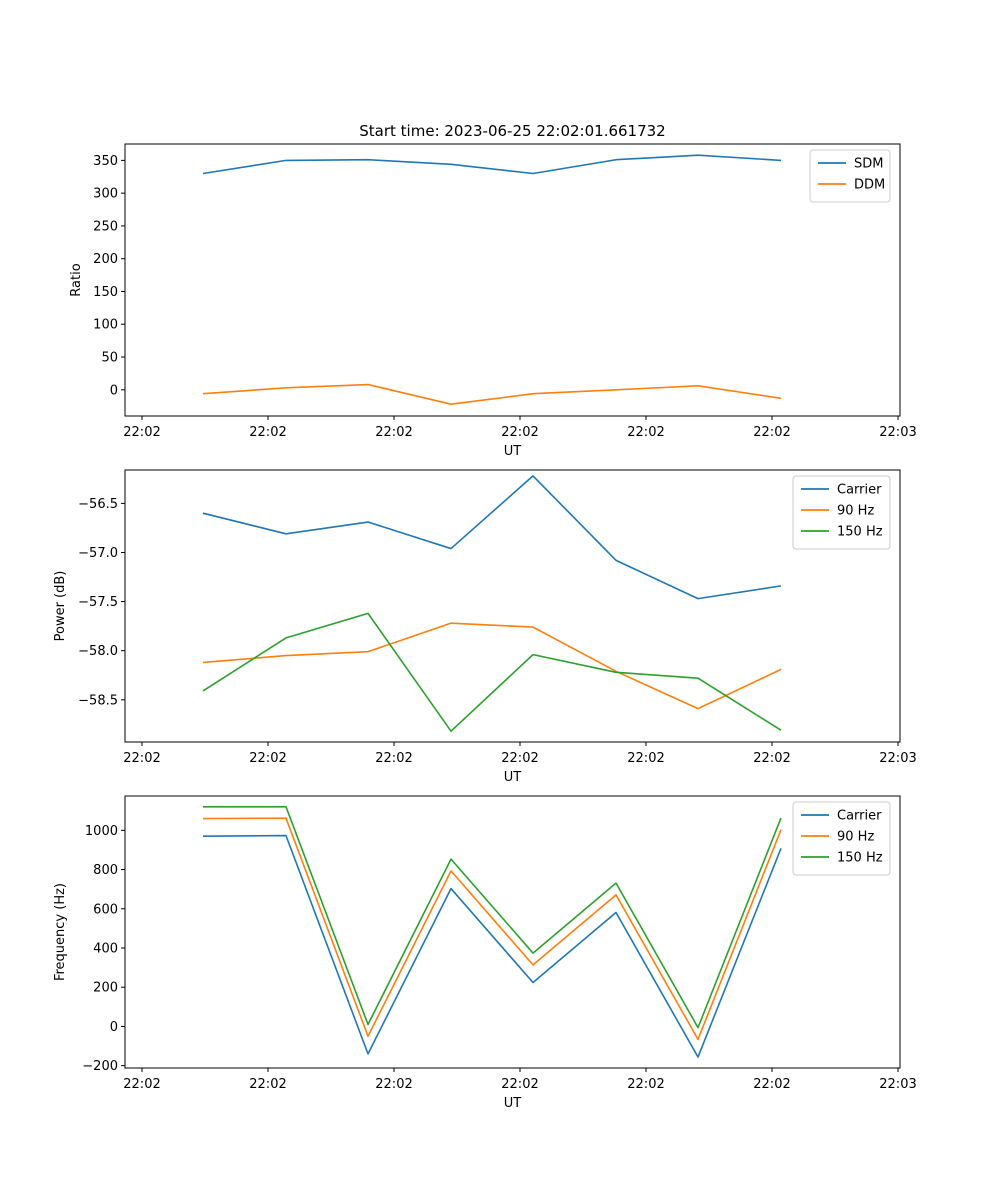  I want to click on y-tick-label: −57.5, so click(98, 602).